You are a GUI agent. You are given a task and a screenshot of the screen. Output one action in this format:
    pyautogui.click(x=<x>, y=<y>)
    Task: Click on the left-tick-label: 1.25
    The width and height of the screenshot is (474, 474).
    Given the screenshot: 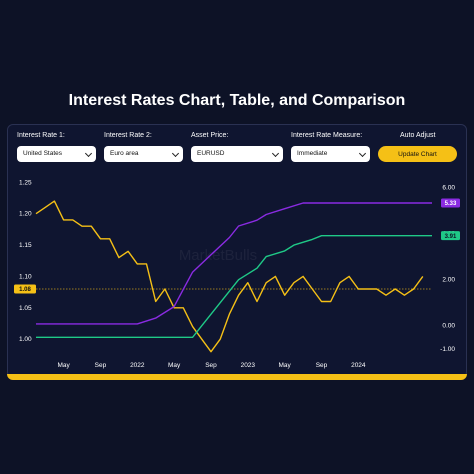 What is the action you would take?
    pyautogui.click(x=25, y=182)
    